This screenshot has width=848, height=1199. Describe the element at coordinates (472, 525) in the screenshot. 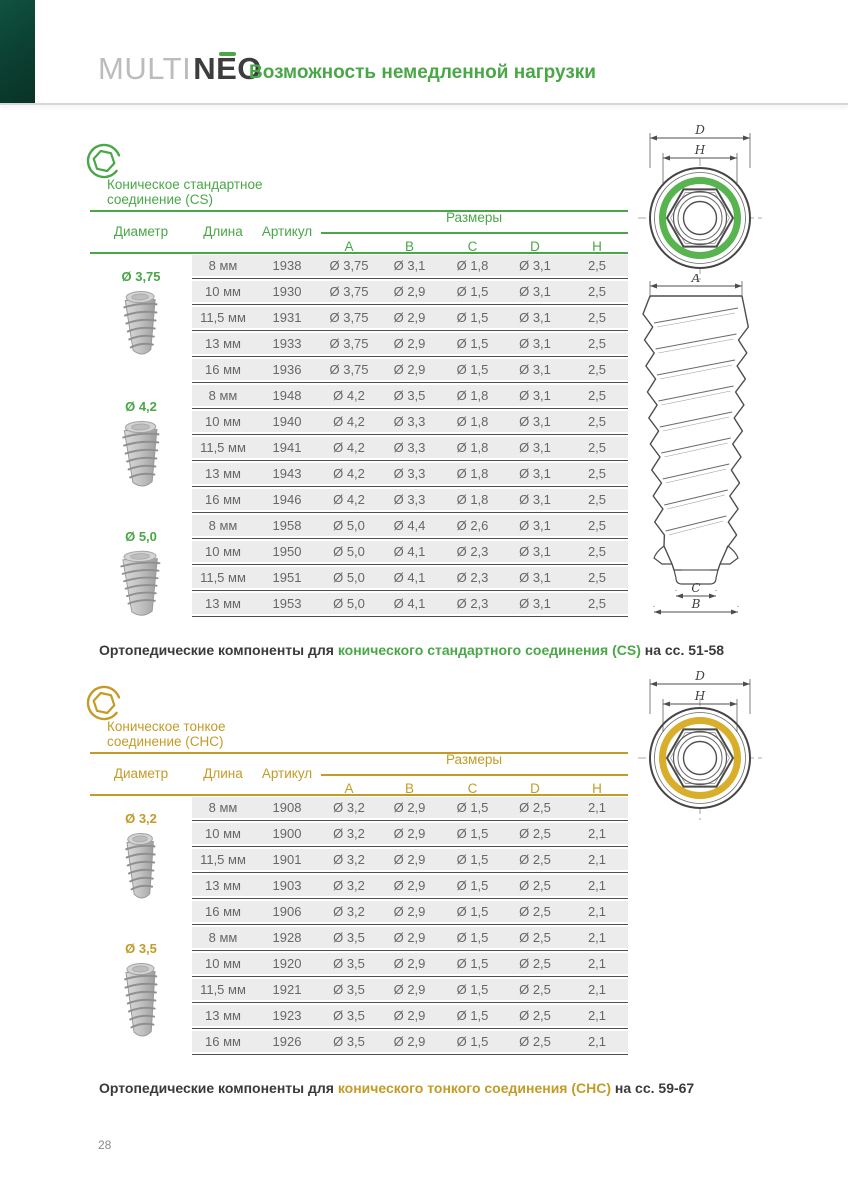

I see `cell: Ø 2,6` at that location.